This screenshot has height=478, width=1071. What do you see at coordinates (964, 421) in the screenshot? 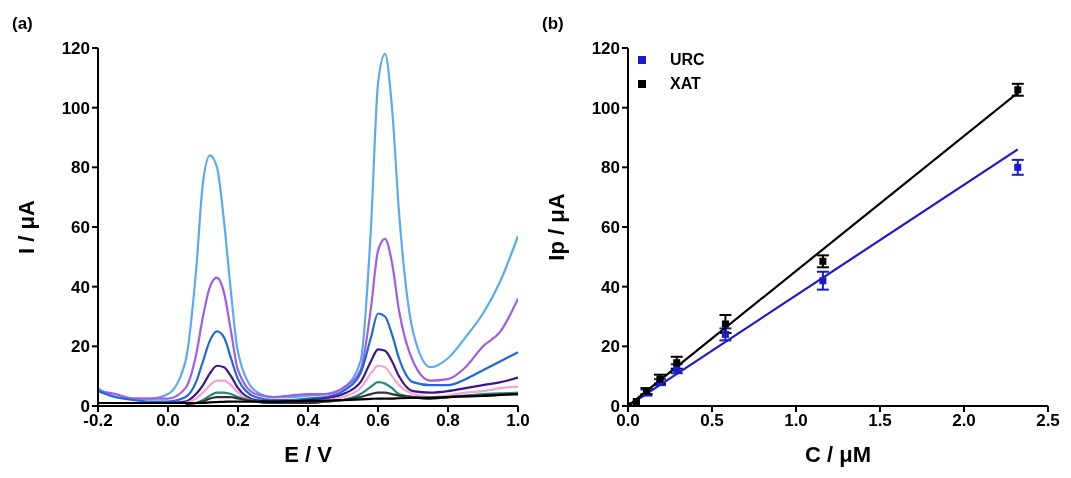
I see `x-tick-label: 2.0` at bounding box center [964, 421].